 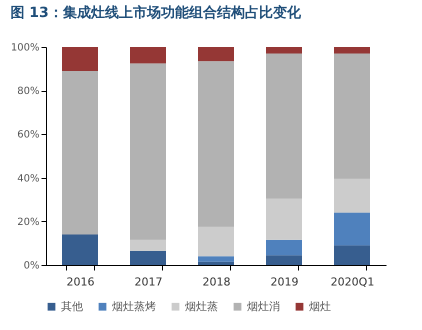 I want to click on x-tick-label: 2016, so click(x=80, y=282).